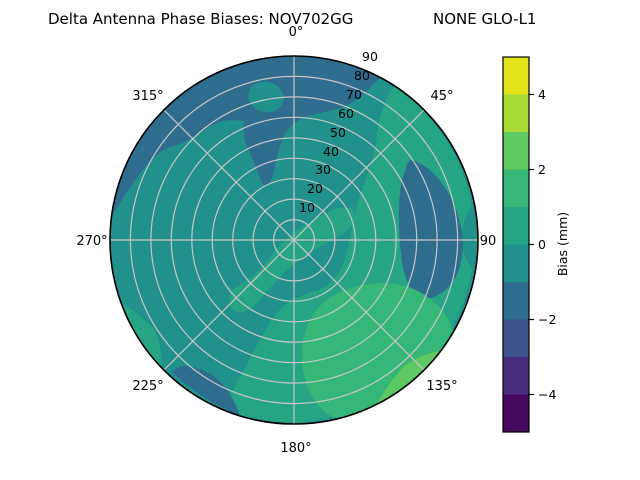  Describe the element at coordinates (516, 244) in the screenshot. I see `colorbar-bands` at that location.